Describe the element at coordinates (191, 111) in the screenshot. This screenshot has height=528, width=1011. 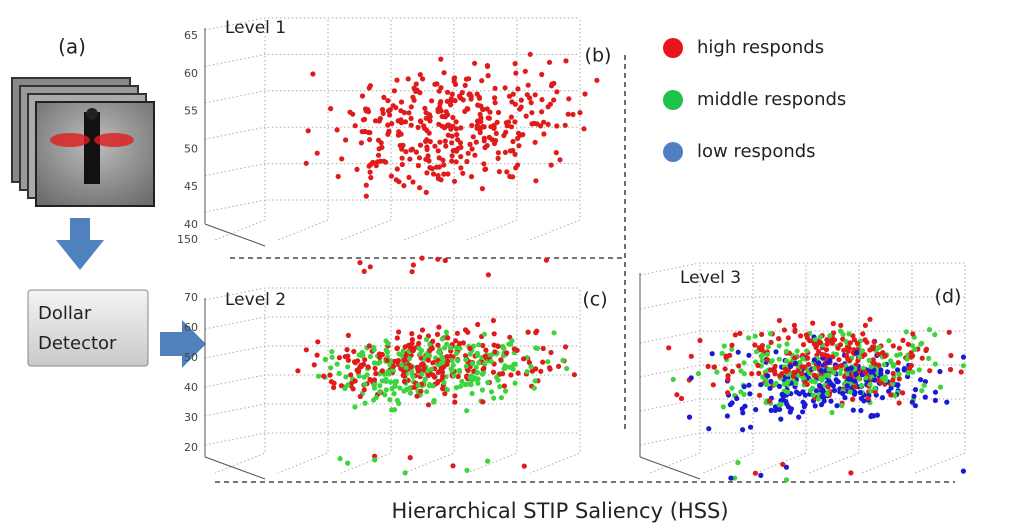
I see `y-tick-label: 55` at that location.